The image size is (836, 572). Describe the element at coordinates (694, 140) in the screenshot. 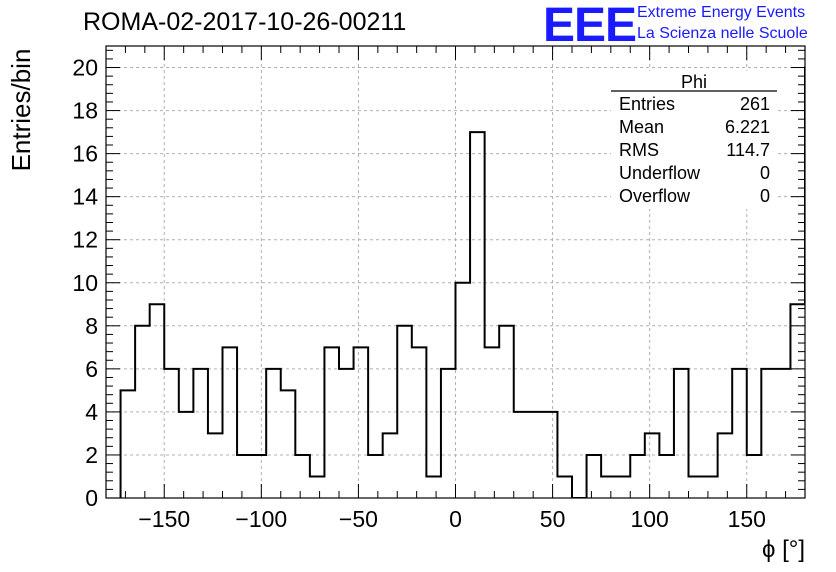

I see `stats-box` at that location.